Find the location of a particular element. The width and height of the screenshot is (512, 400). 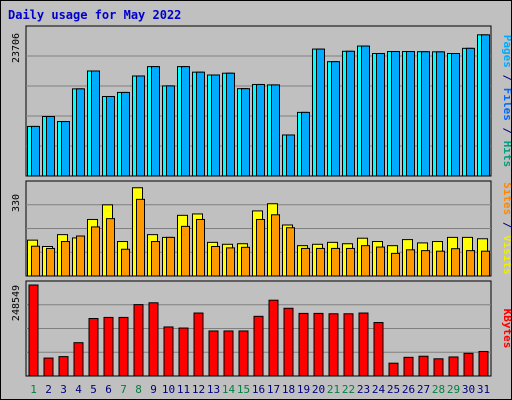

x-tick-label-day-4: 4 is located at coordinates (78, 389).